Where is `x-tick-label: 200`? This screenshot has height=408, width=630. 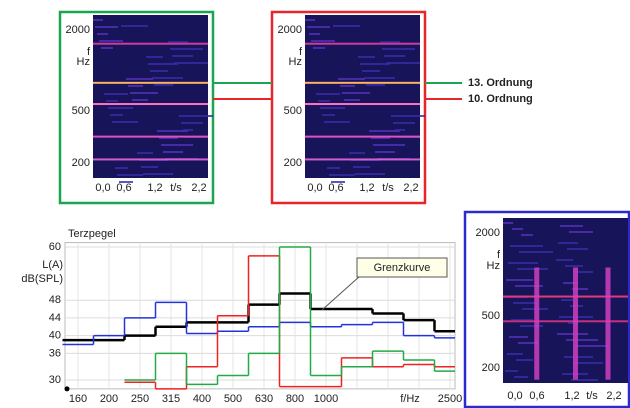
x-tick-label: 200 is located at coordinates (109, 399).